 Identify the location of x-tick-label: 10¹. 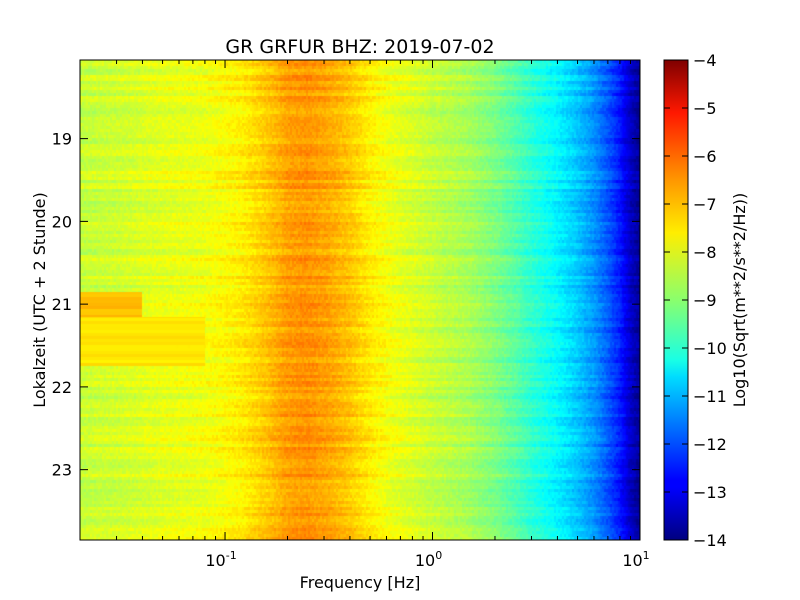
(635, 559).